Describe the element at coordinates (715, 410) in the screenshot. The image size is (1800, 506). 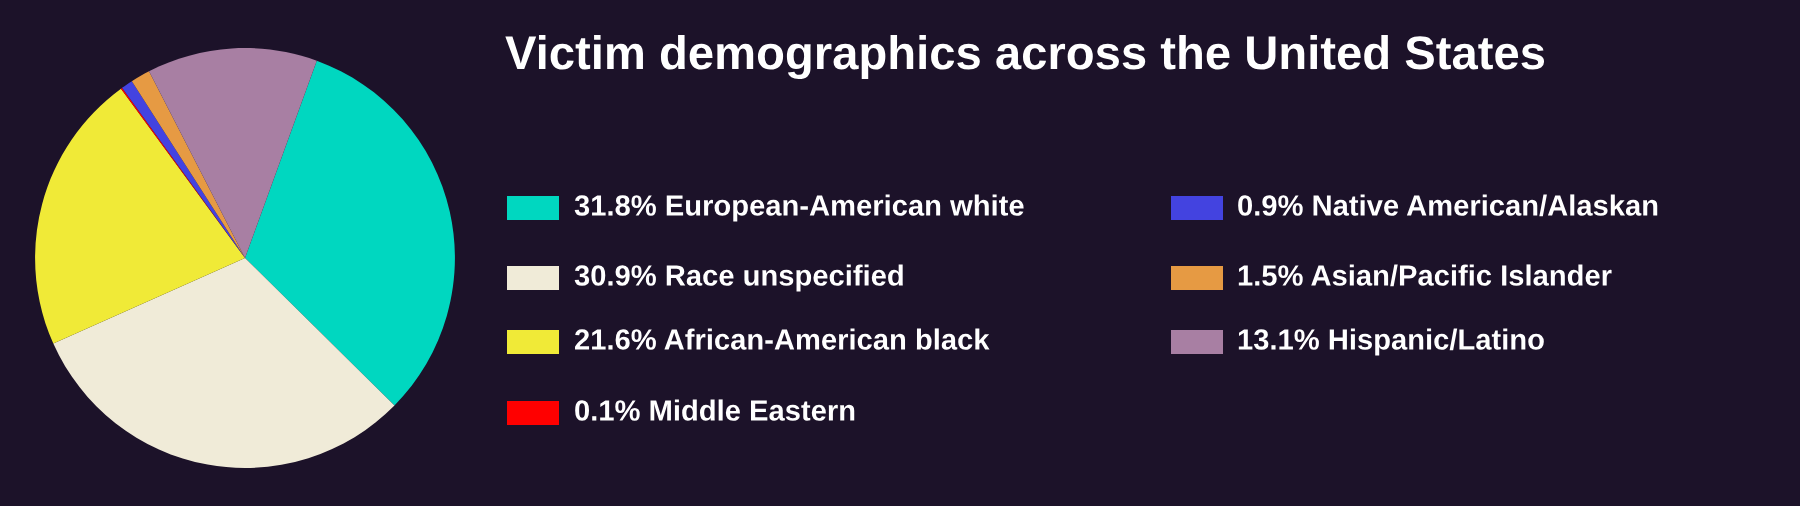
I see `legend-label: 0.1% Middle Eastern` at that location.